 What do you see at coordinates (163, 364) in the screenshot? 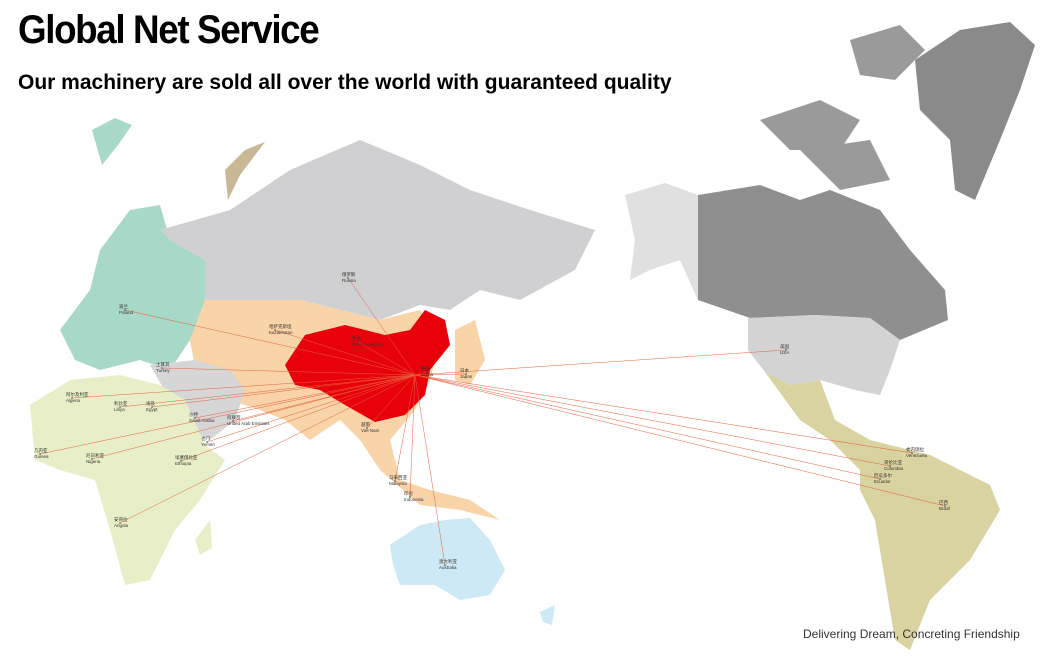
I see `country-name-cn: 土耳其` at bounding box center [163, 364].